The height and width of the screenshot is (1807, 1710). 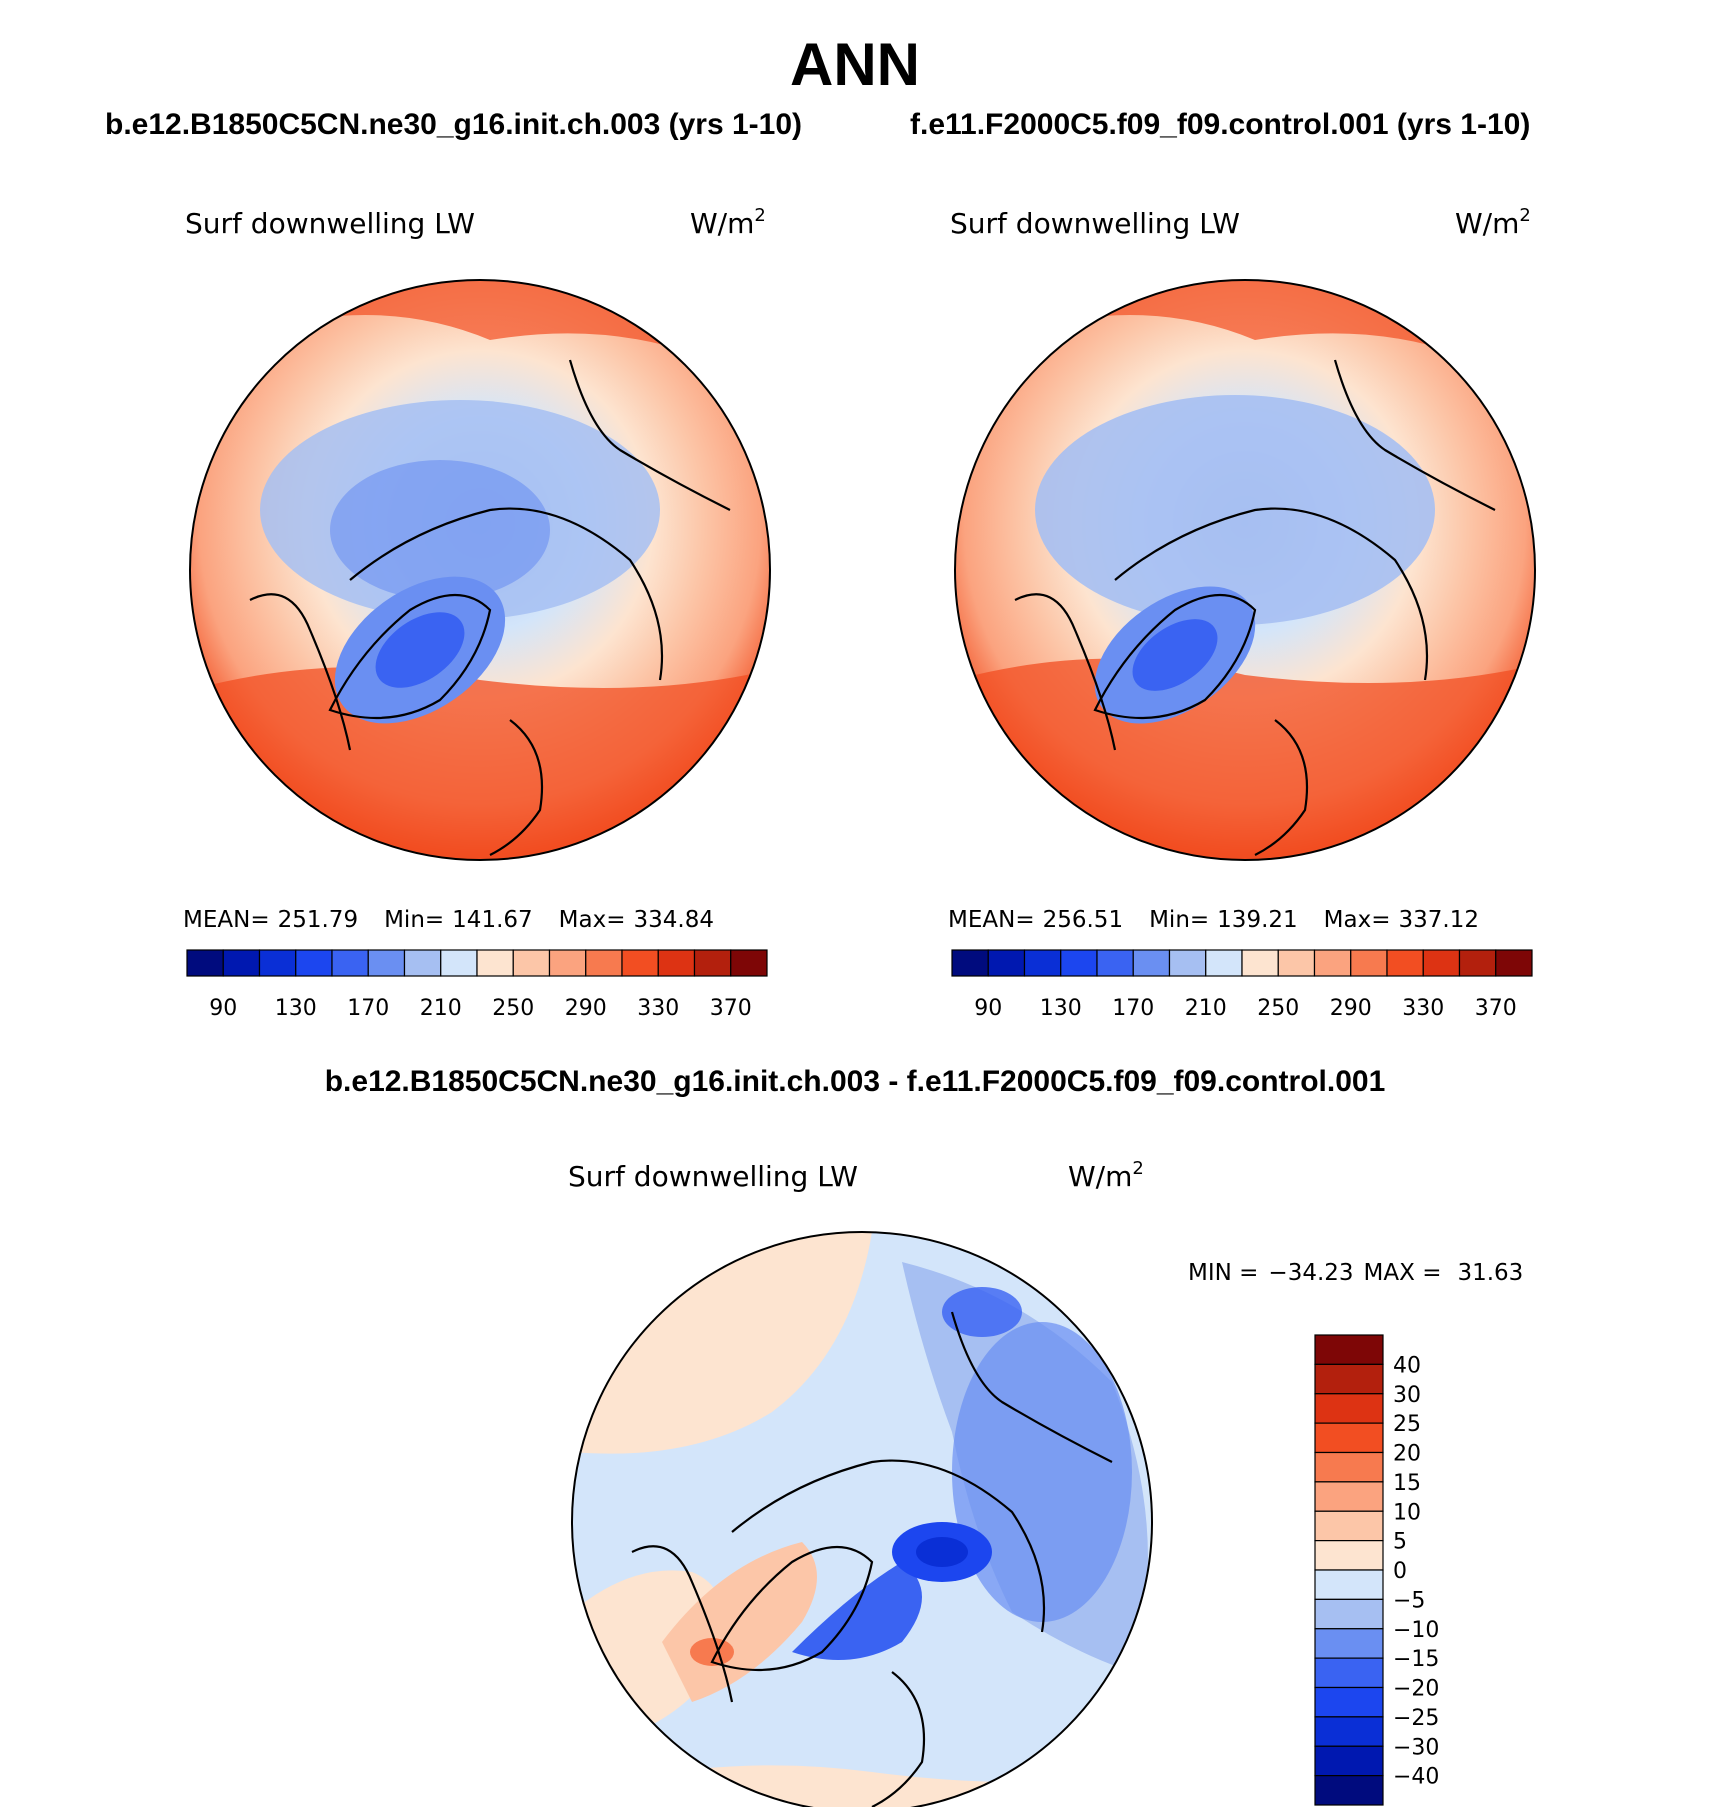 What do you see at coordinates (440, 530) in the screenshot?
I see `arctic-ocean-core` at bounding box center [440, 530].